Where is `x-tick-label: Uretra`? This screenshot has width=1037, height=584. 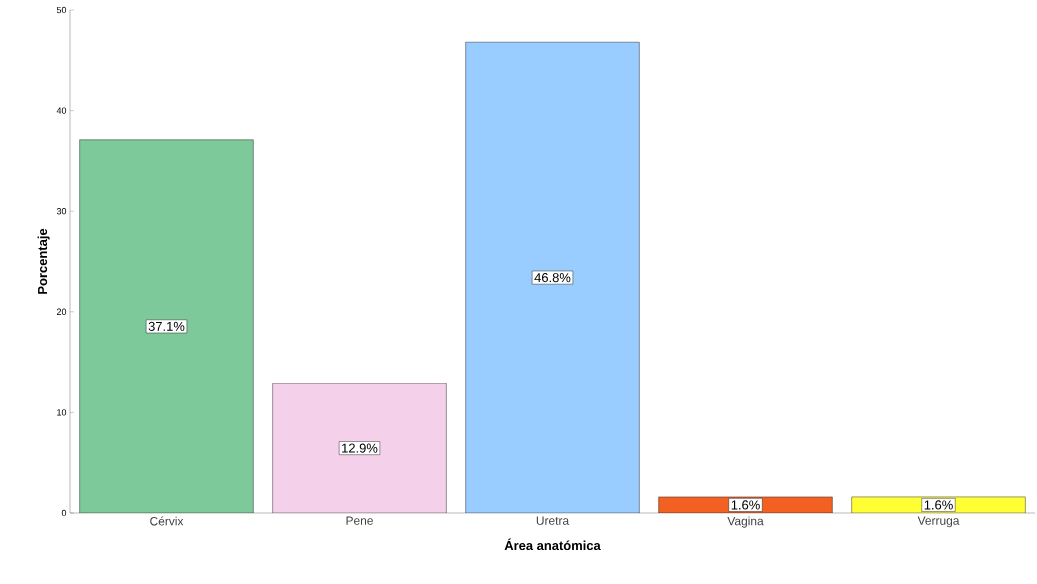 x-tick-label: Uretra is located at coordinates (553, 520).